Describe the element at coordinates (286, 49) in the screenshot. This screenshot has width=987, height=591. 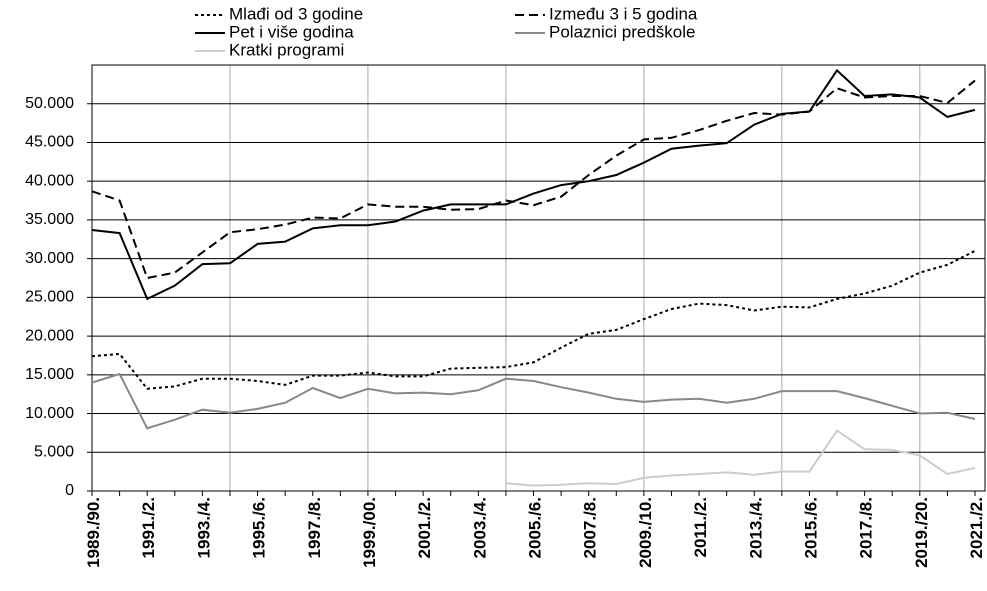
I see `legend-label: Kratki programi` at that location.